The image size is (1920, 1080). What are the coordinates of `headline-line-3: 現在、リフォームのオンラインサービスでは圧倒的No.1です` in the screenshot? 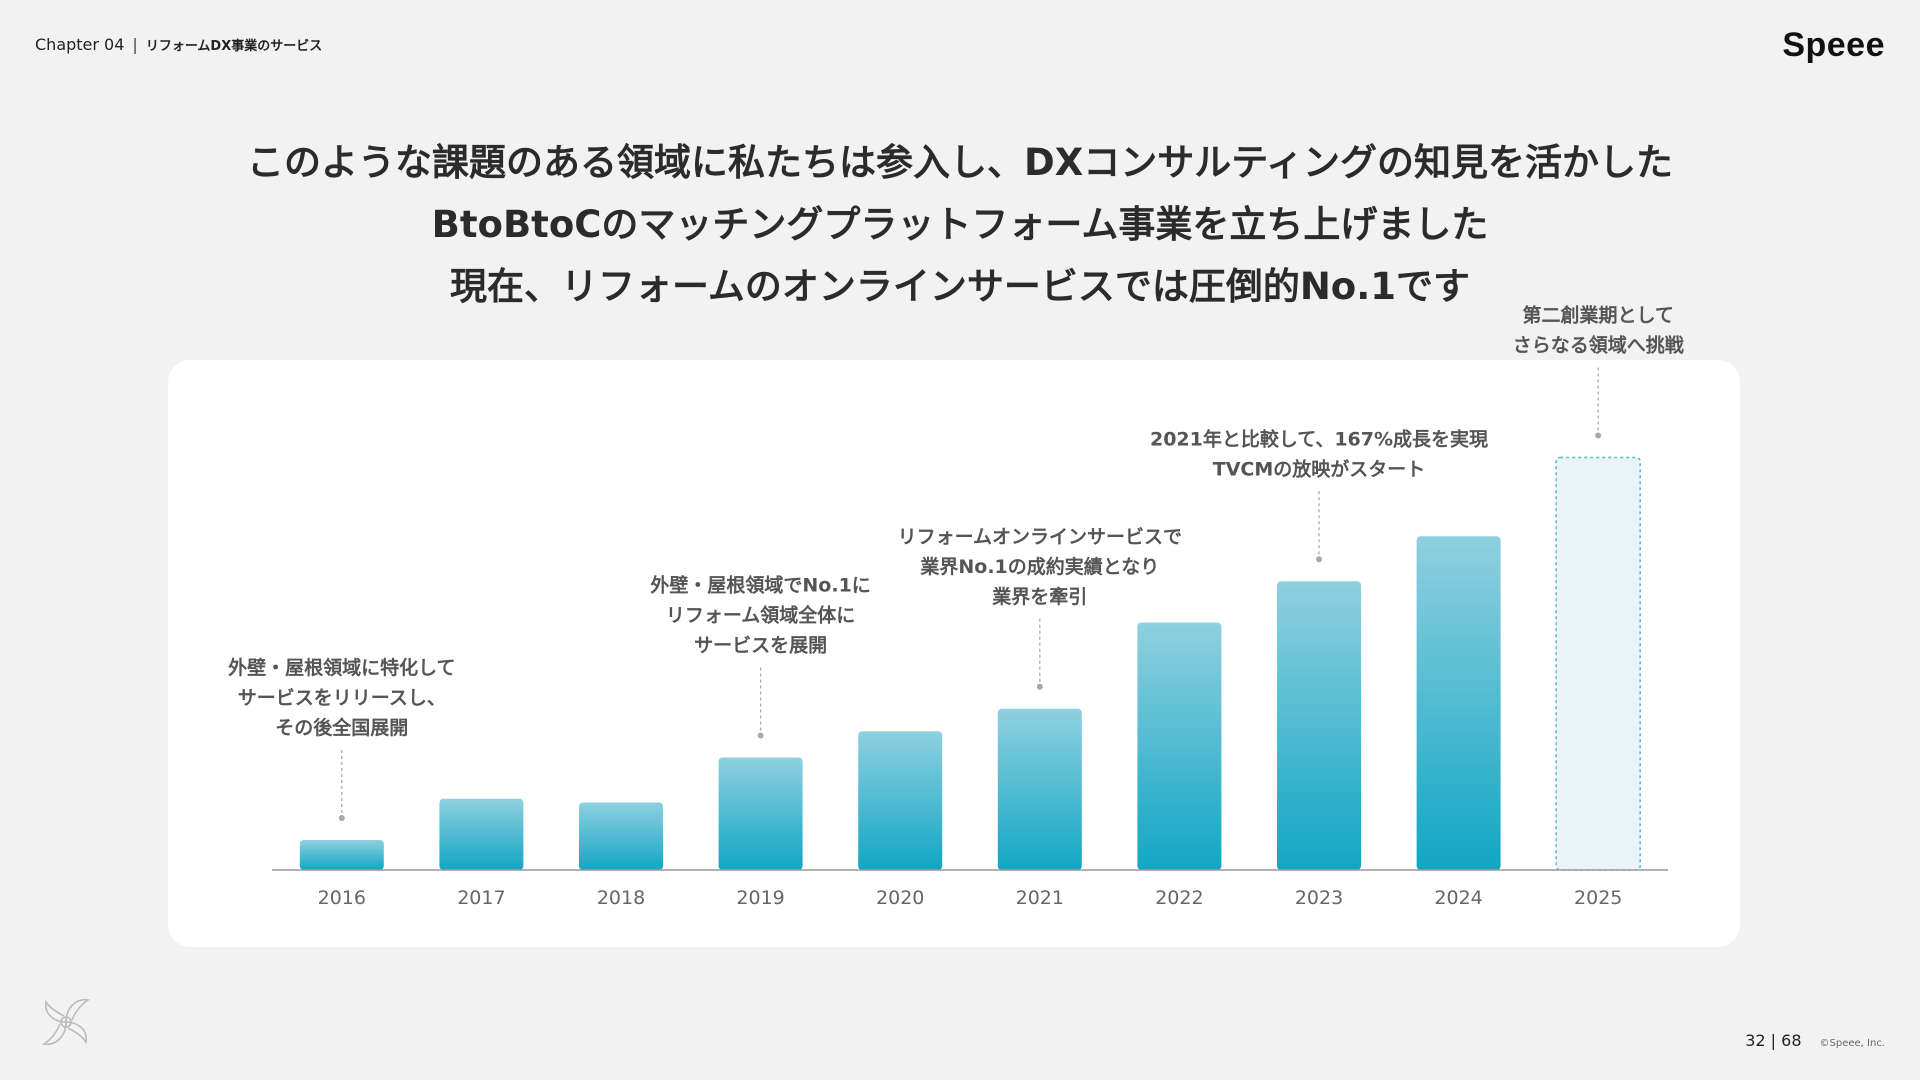 It's located at (960, 286).